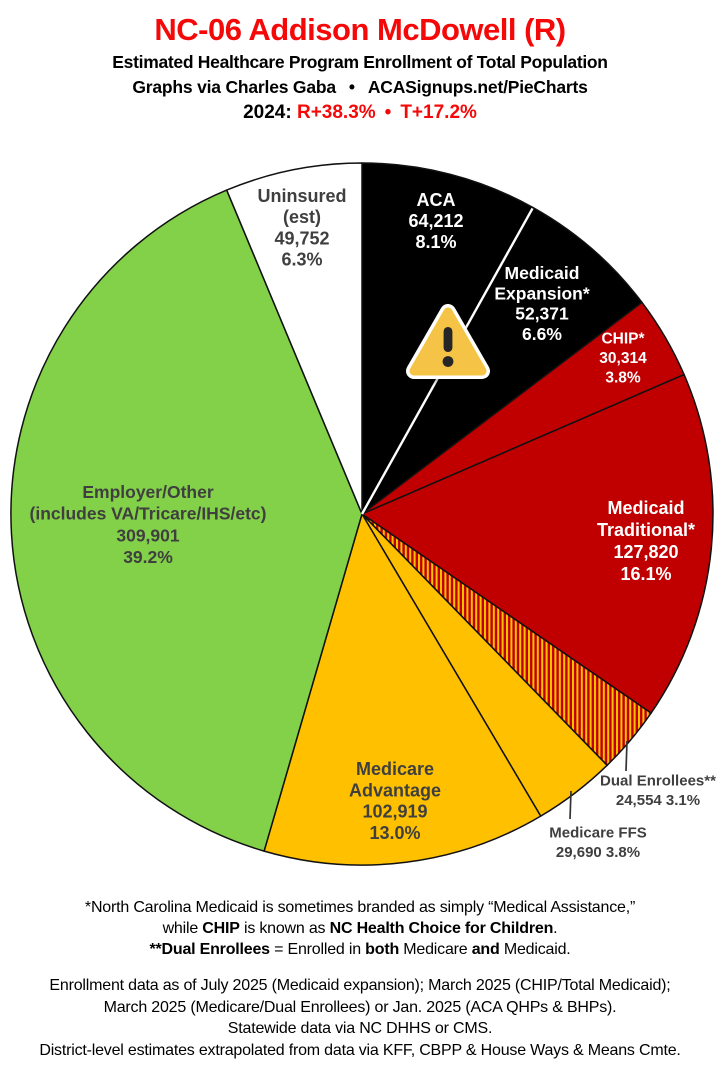  What do you see at coordinates (645, 574) in the screenshot?
I see `slice-label-medicaid-traditional: 16.1%` at bounding box center [645, 574].